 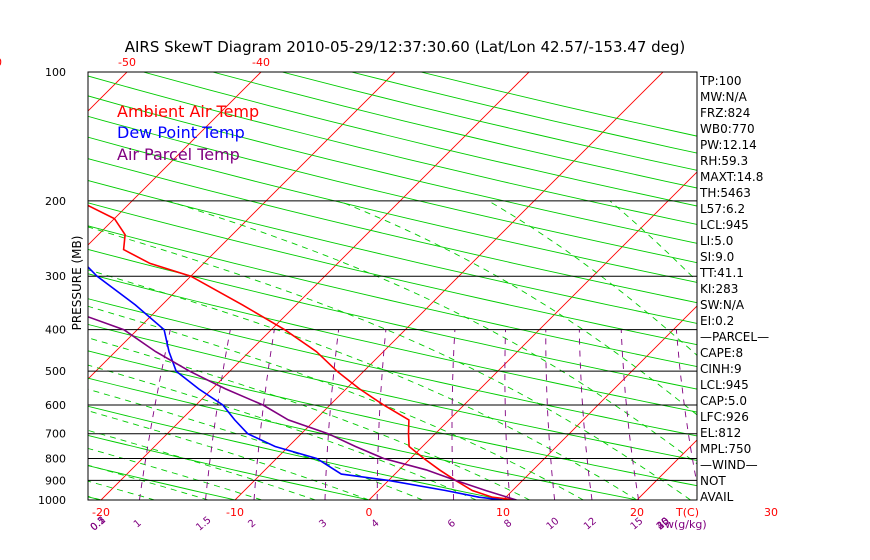 What do you see at coordinates (55, 72) in the screenshot?
I see `pressure-tick-label: 100` at bounding box center [55, 72].